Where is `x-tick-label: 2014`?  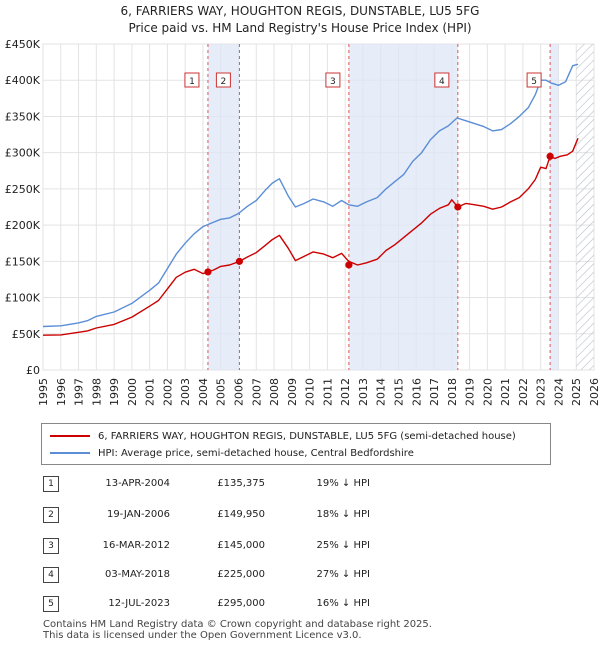
x-tick-label: 2014 is located at coordinates (381, 392).